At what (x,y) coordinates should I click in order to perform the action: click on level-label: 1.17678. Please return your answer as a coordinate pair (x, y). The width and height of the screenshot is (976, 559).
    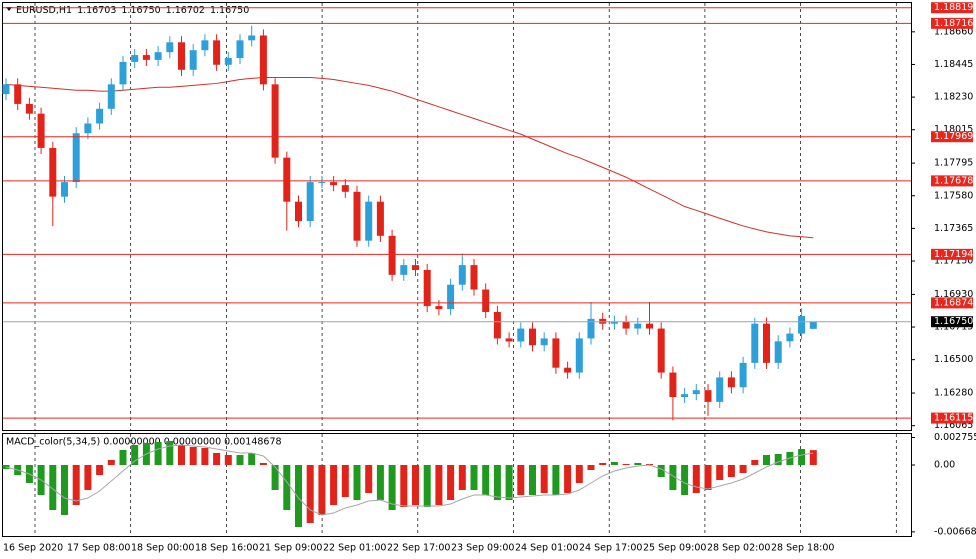
    Looking at the image, I should click on (953, 180).